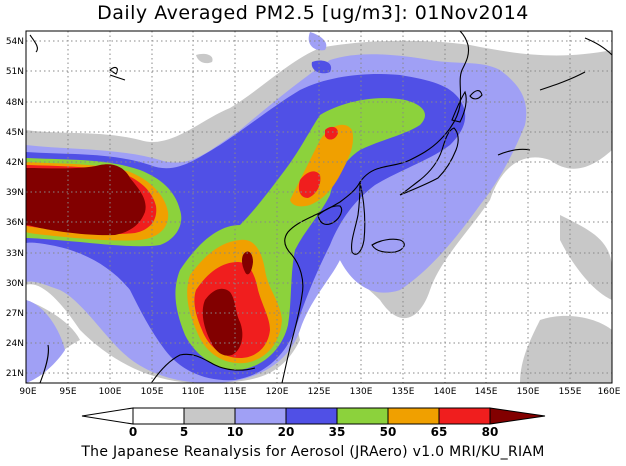 The image size is (626, 466). What do you see at coordinates (490, 432) in the screenshot?
I see `colorbar-label: 80` at bounding box center [490, 432].